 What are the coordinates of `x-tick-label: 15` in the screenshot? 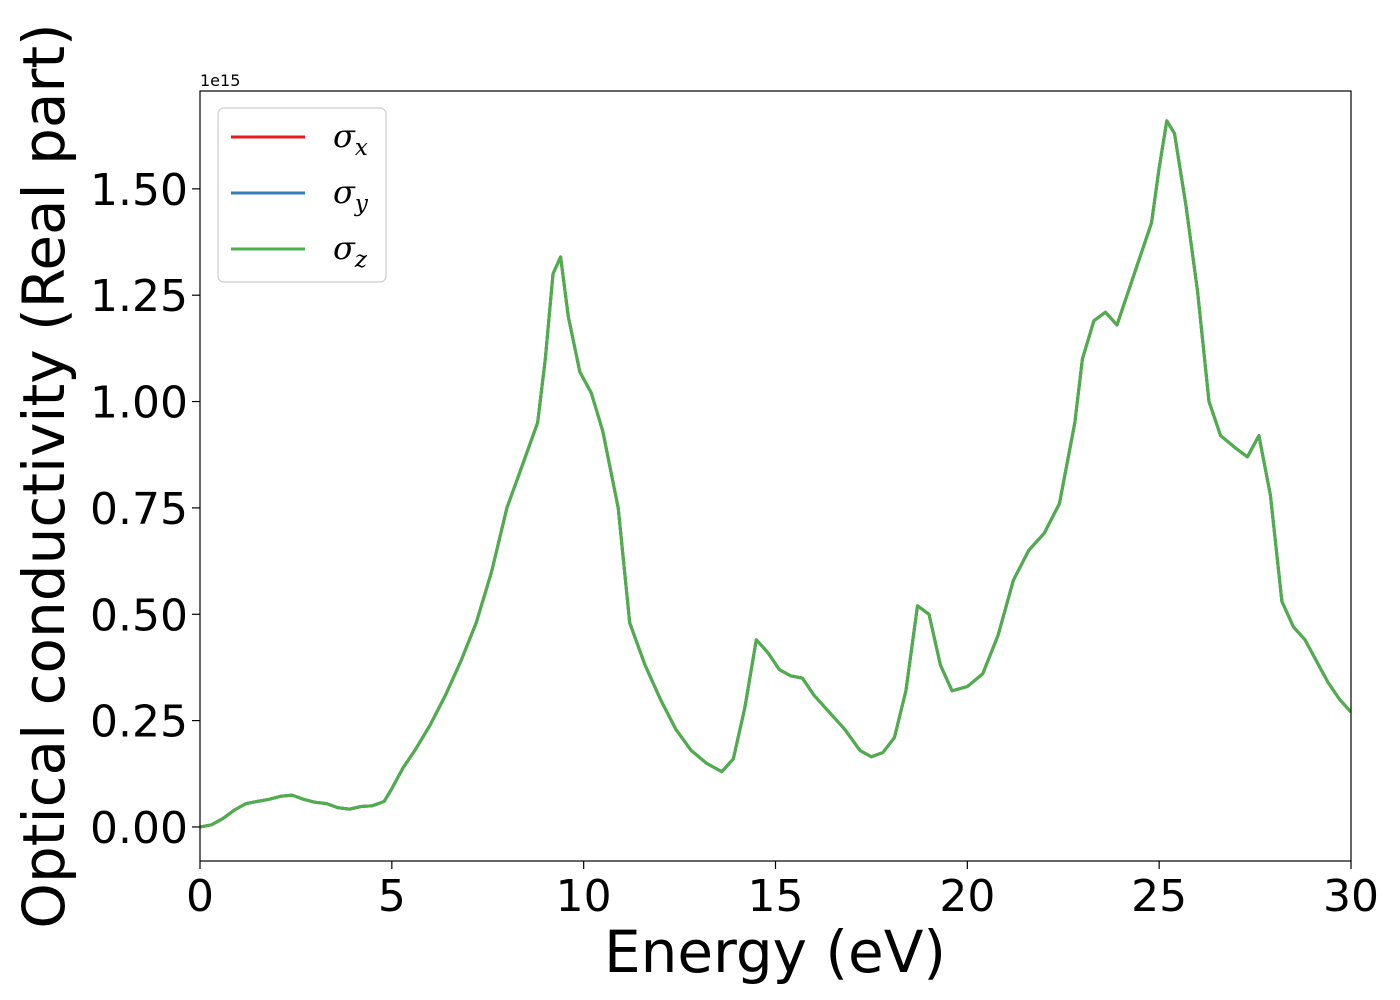 It's located at (776, 896).